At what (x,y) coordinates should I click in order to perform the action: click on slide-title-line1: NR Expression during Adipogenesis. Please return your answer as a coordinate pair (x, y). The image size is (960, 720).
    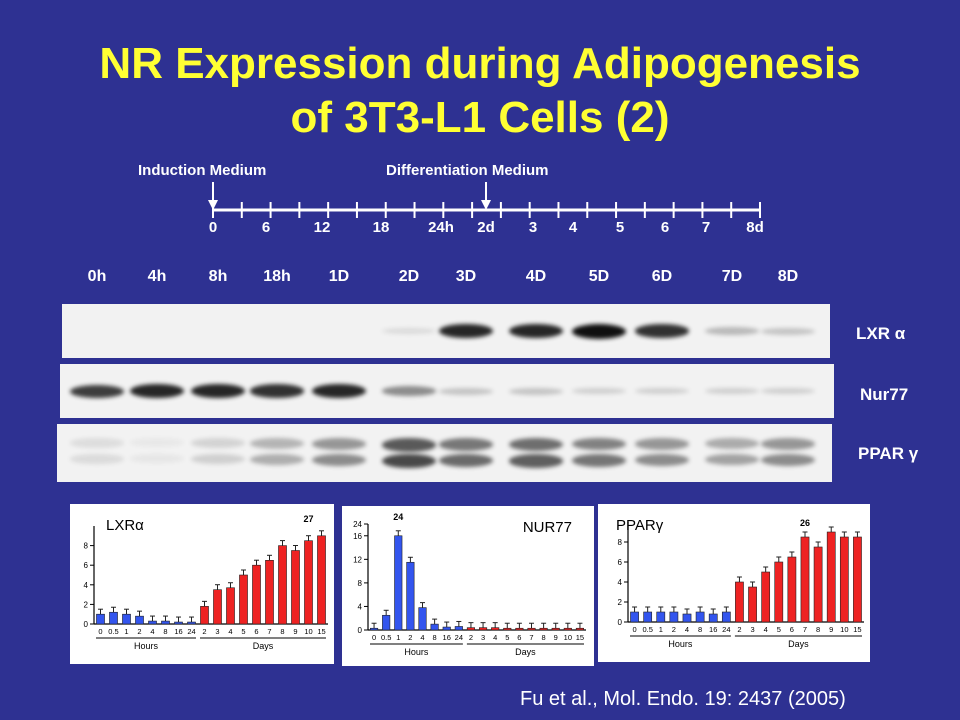
    Looking at the image, I should click on (480, 63).